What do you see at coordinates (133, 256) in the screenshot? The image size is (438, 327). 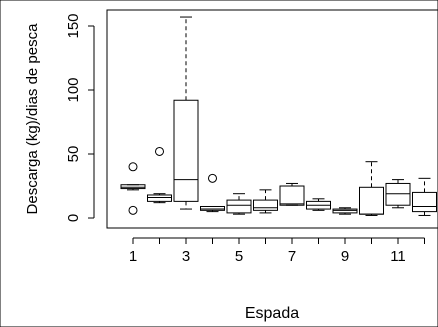 I see `x-tick-label: 1` at bounding box center [133, 256].